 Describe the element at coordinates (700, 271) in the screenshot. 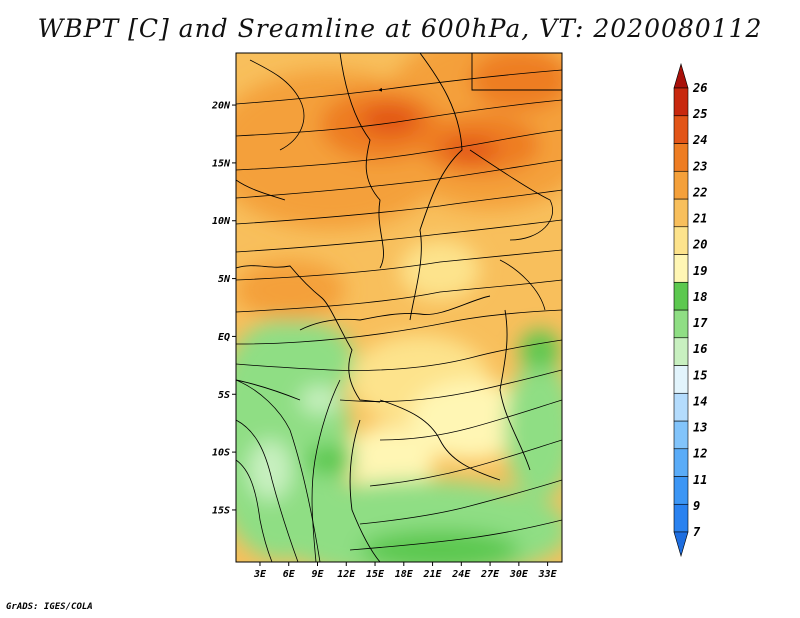

I see `colorbar-label: 19` at that location.